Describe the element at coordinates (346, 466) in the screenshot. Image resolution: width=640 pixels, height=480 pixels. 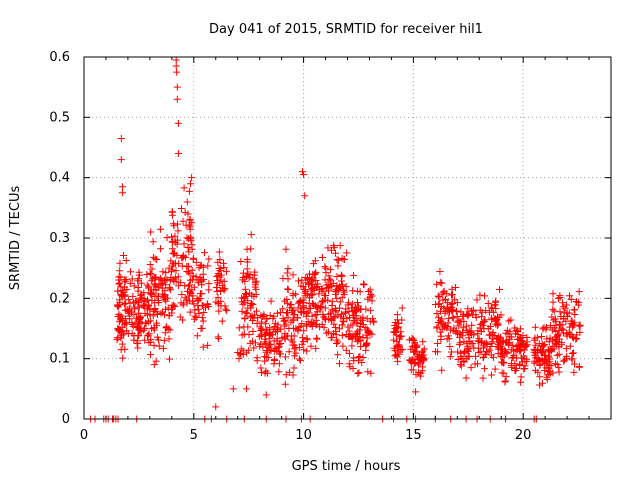
I see `x-axis-label: GPS time / hours` at that location.